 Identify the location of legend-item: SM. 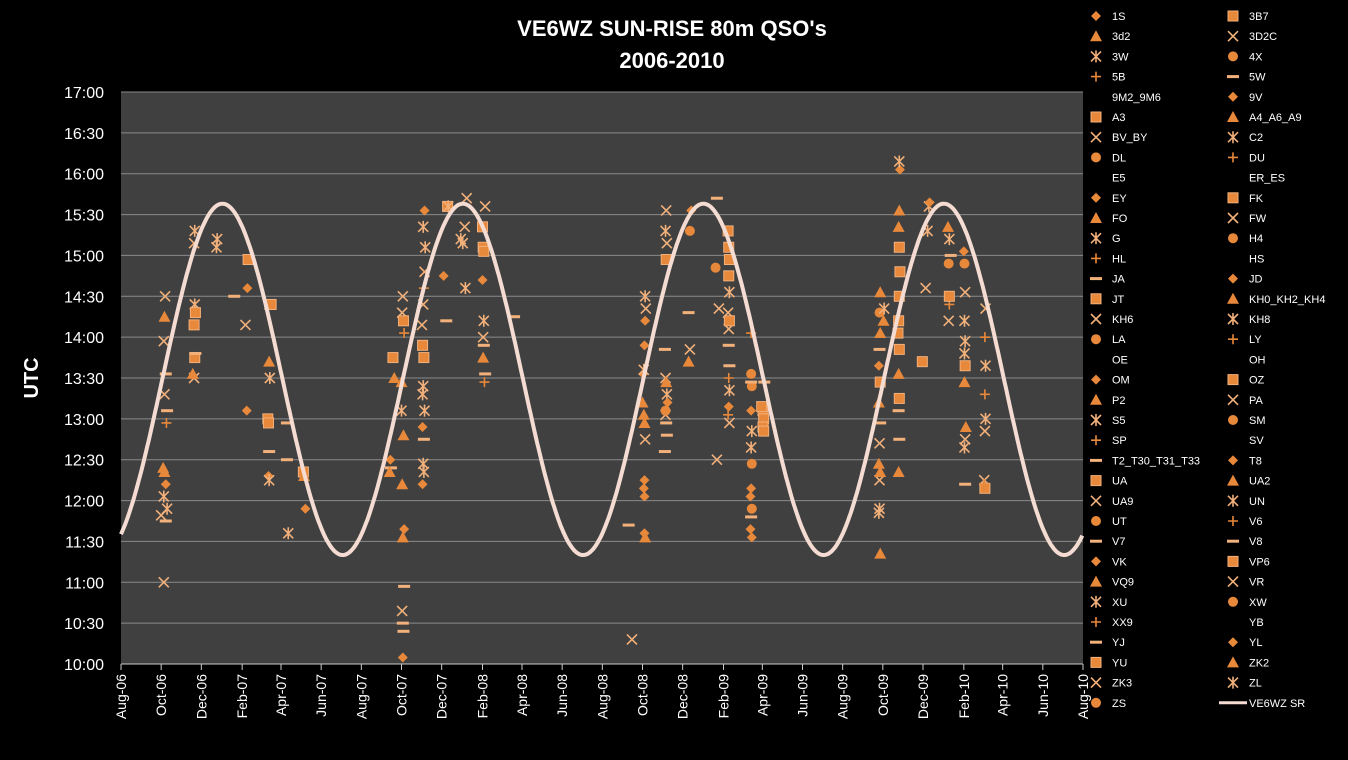
(1247, 421).